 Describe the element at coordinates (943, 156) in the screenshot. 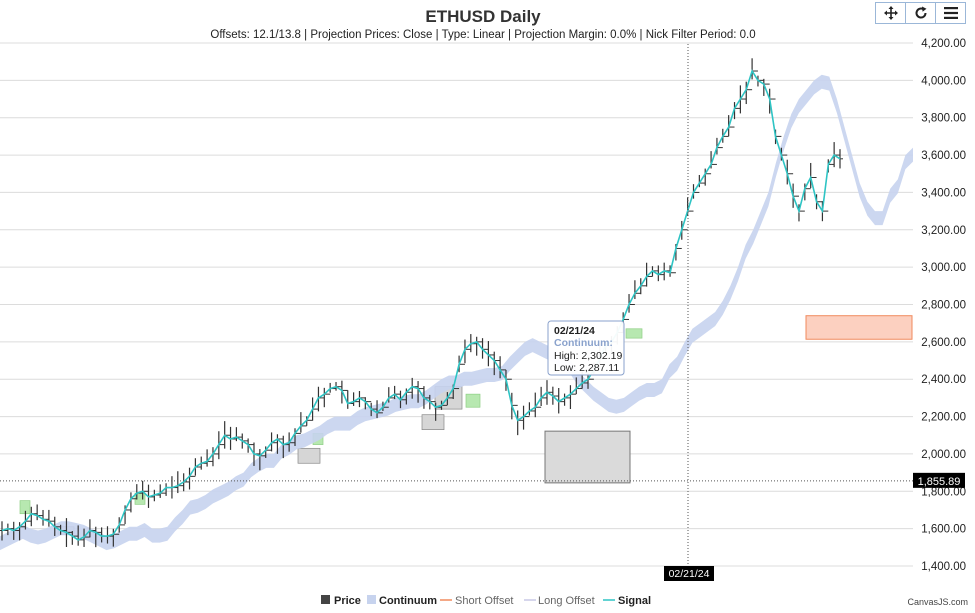

I see `y-tick-label: 3,600.00` at that location.